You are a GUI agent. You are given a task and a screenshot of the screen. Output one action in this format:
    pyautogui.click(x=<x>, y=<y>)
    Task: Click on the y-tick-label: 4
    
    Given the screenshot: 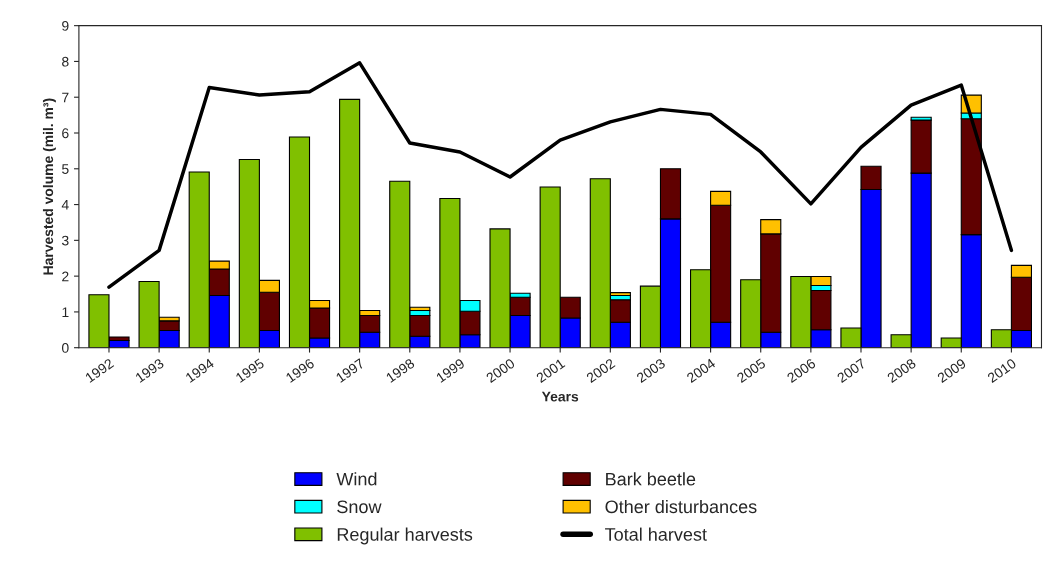 What is the action you would take?
    pyautogui.click(x=65, y=205)
    